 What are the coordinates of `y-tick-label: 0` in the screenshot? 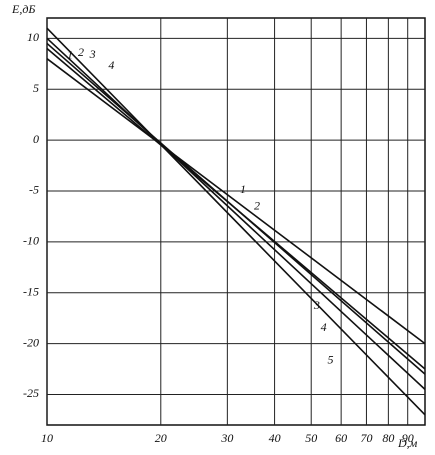 It's located at (36, 139).